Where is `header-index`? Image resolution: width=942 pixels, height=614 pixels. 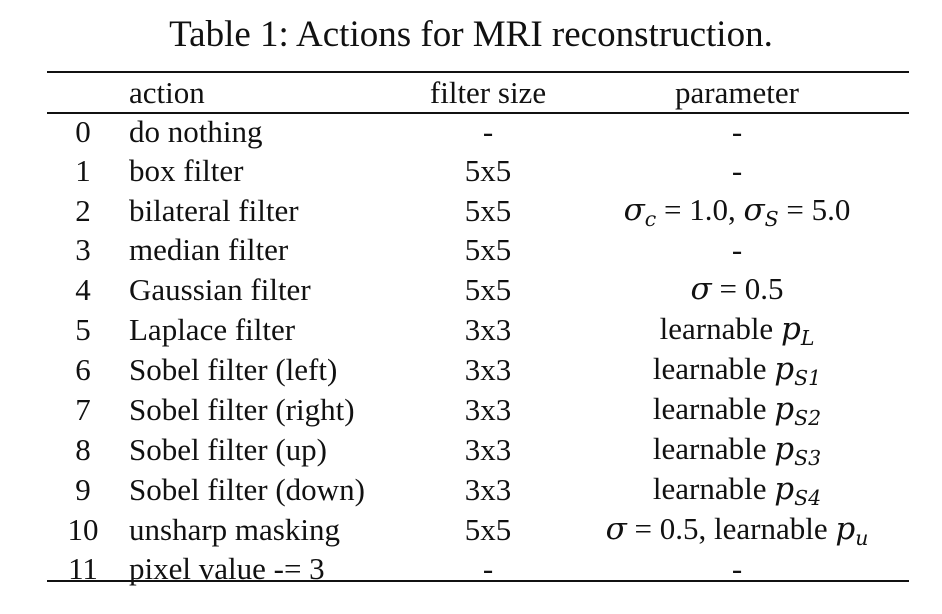 header-index is located at coordinates (83, 92).